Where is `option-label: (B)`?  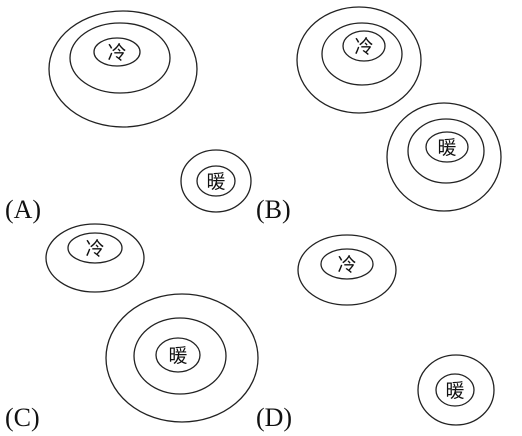
option-label: (B) is located at coordinates (273, 209).